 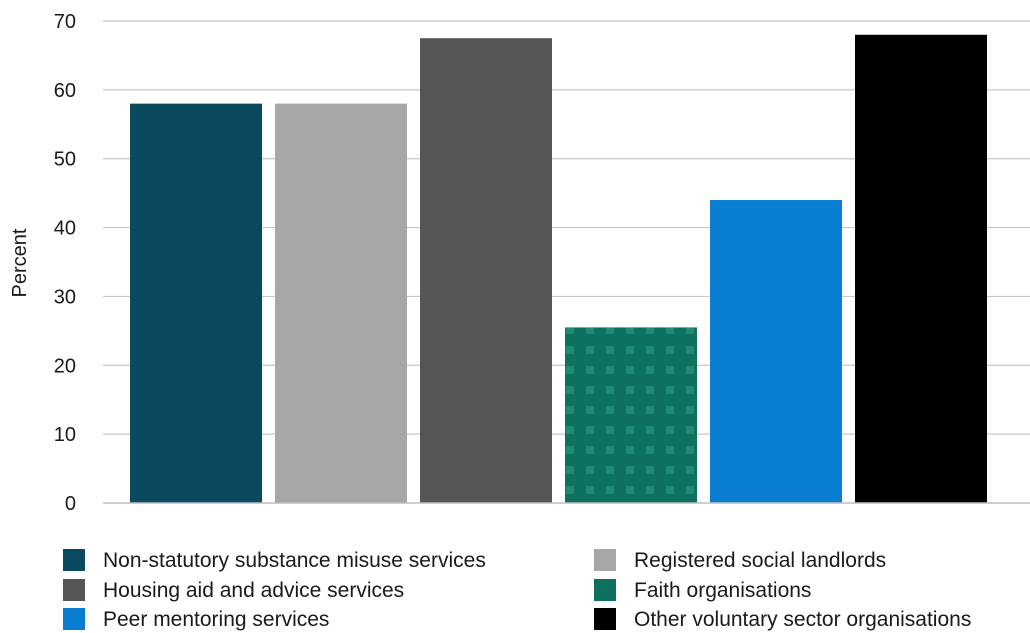 I want to click on legend-item: Peer mentoring services, so click(x=196, y=619).